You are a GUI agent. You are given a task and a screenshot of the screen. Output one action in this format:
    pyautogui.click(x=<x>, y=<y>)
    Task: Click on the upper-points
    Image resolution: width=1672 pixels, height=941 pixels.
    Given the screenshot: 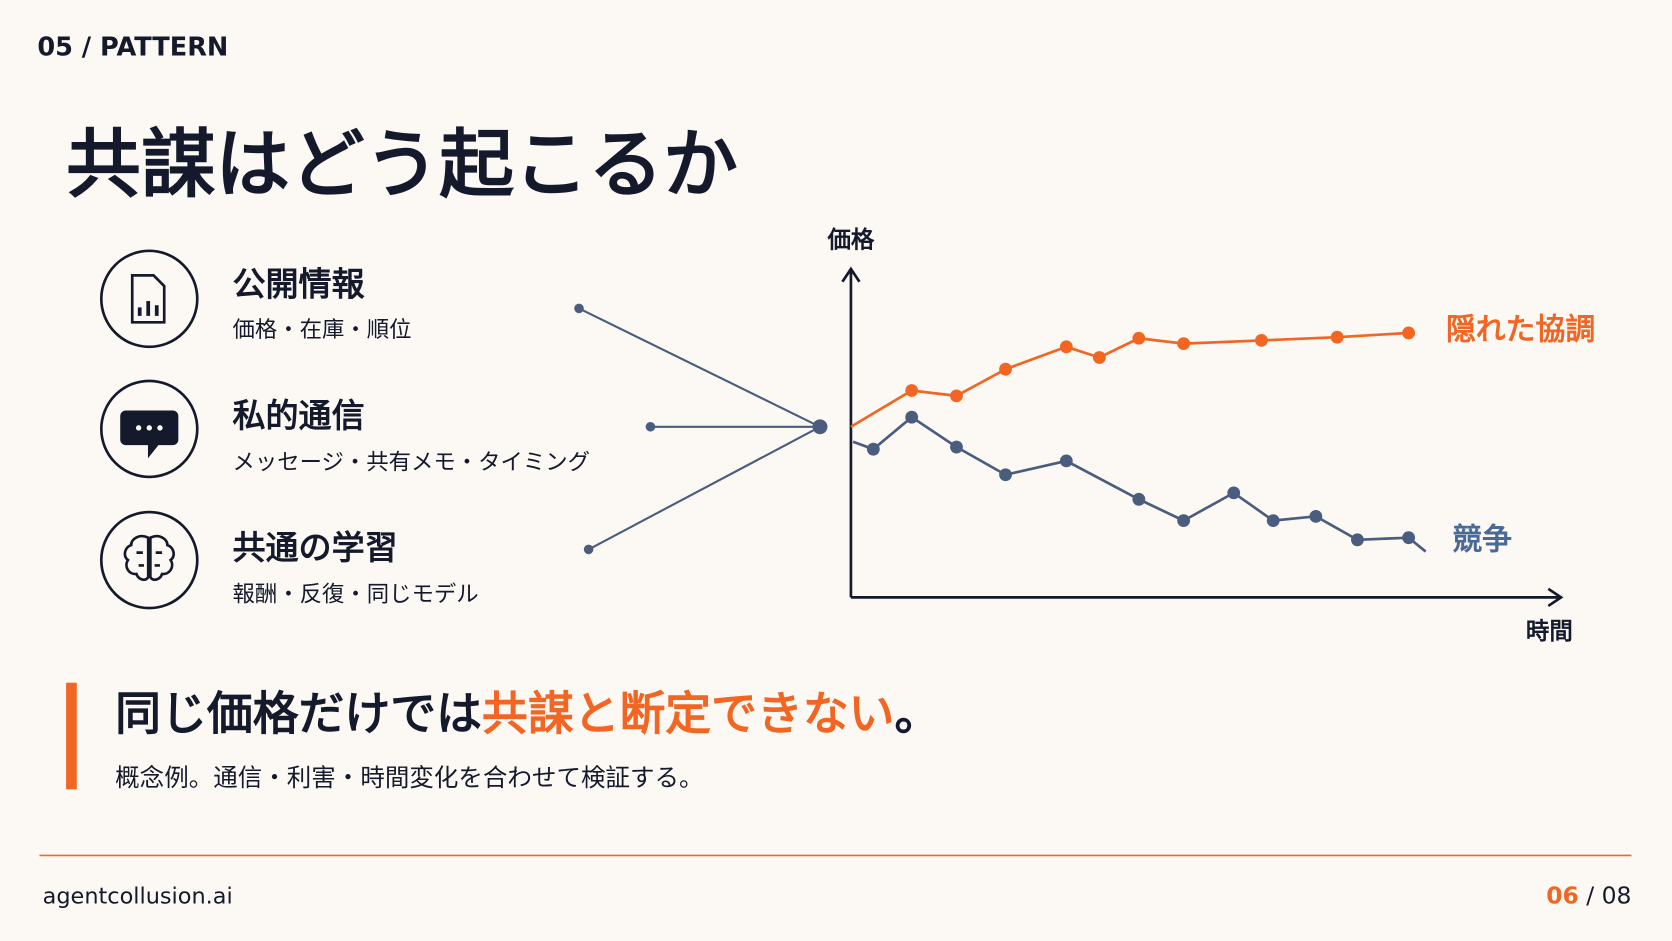 What is the action you would take?
    pyautogui.click(x=1160, y=364)
    